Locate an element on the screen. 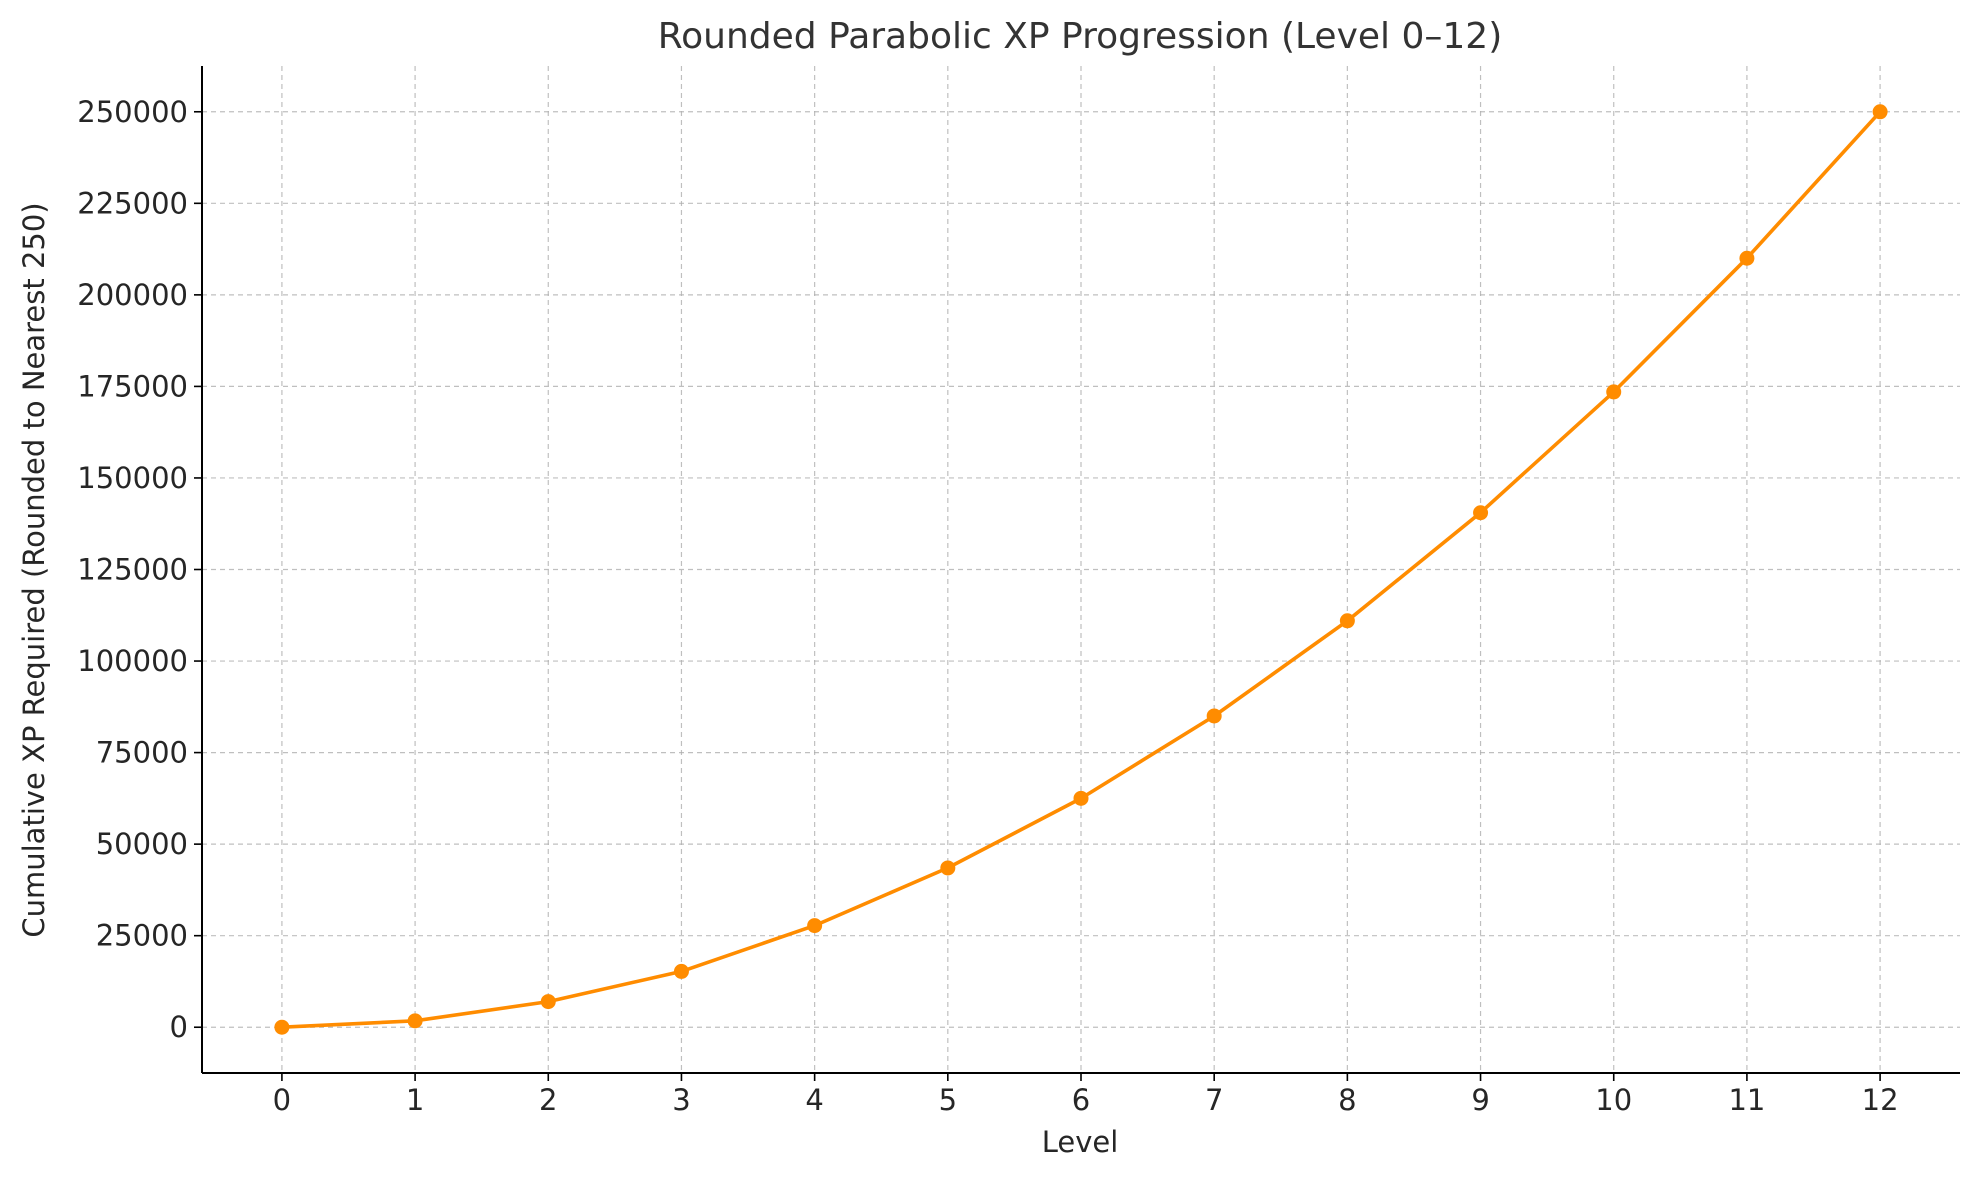  x-tick-label: 12 is located at coordinates (1880, 1100).